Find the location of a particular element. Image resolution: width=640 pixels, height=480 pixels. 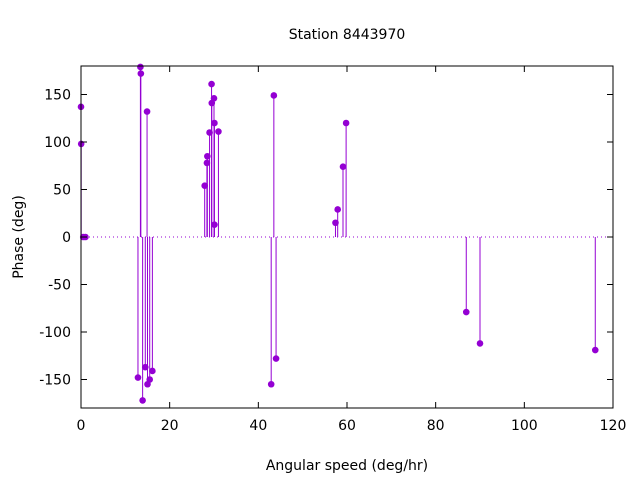

y-tick-label: -100 is located at coordinates (55, 333).